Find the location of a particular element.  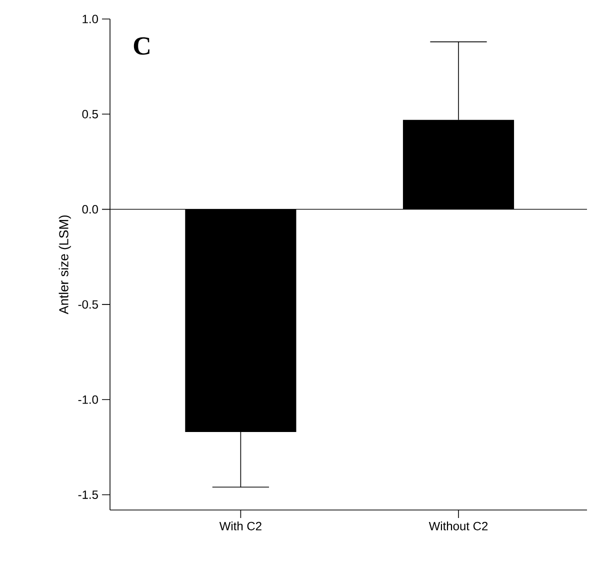

x-tick-label: Without C2 is located at coordinates (458, 526).